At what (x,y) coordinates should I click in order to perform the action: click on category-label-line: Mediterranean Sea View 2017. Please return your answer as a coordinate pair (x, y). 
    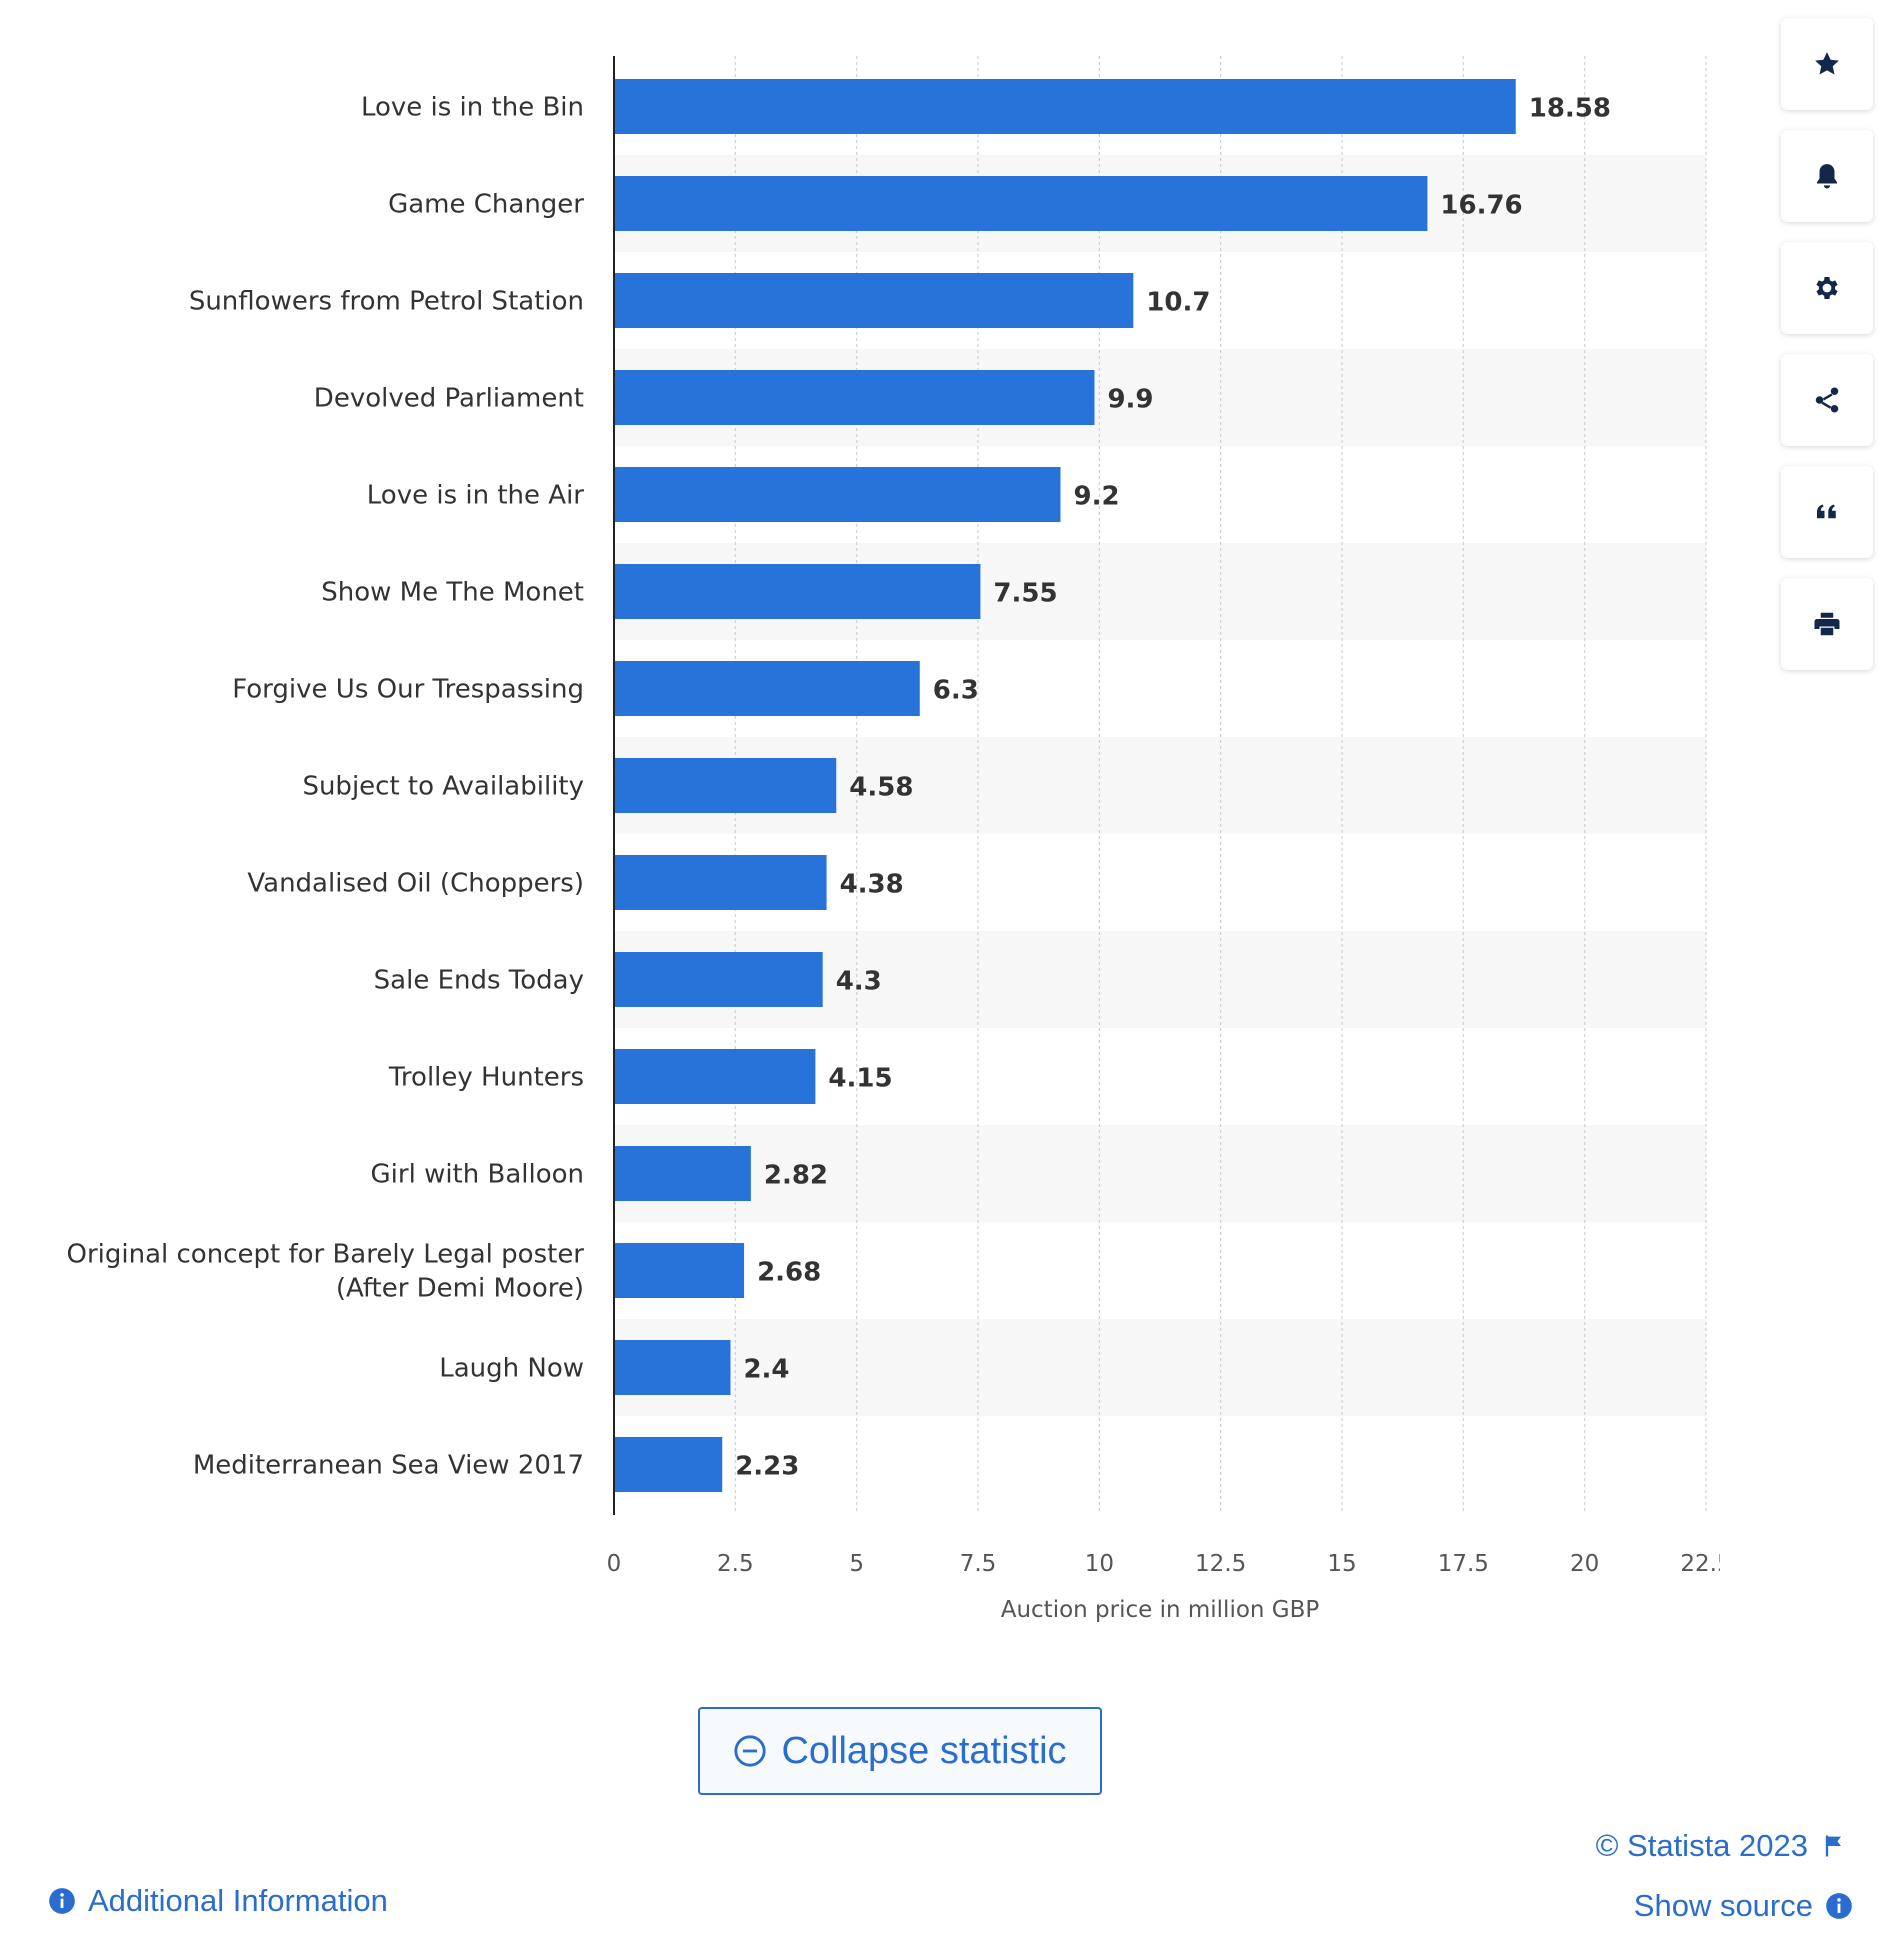
    Looking at the image, I should click on (388, 1466).